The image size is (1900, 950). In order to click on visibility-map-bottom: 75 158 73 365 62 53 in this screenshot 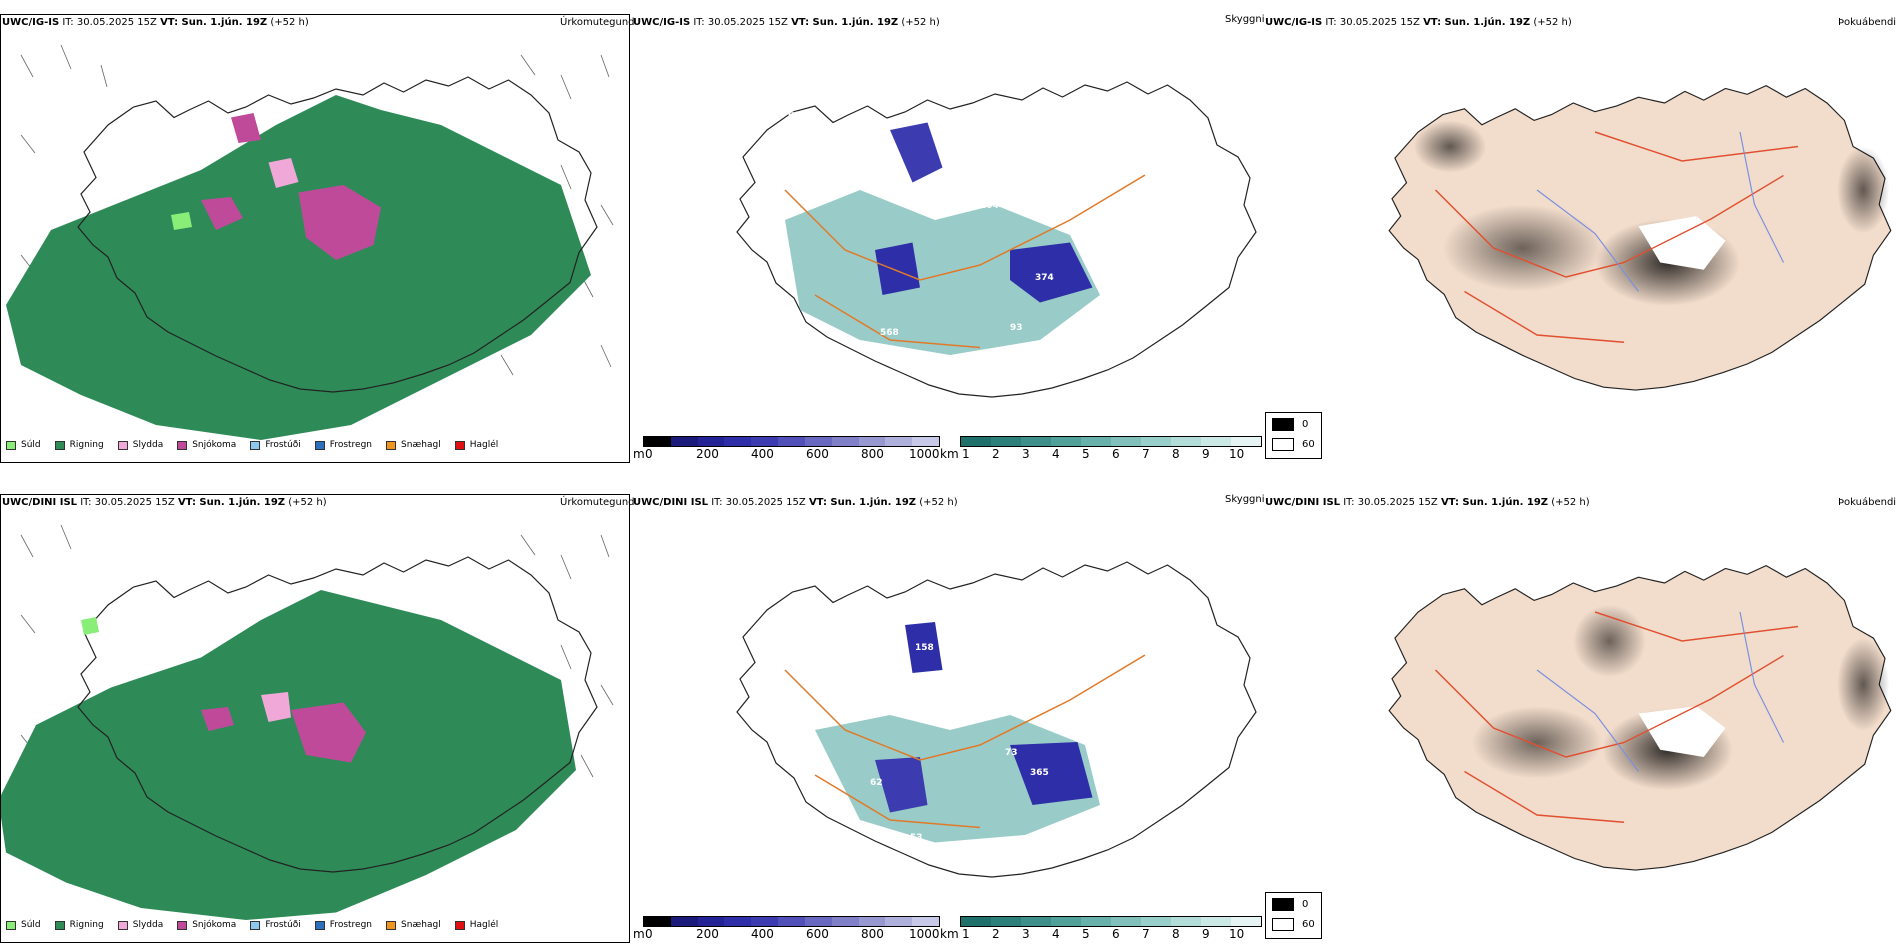, I will do `click(950, 710)`.